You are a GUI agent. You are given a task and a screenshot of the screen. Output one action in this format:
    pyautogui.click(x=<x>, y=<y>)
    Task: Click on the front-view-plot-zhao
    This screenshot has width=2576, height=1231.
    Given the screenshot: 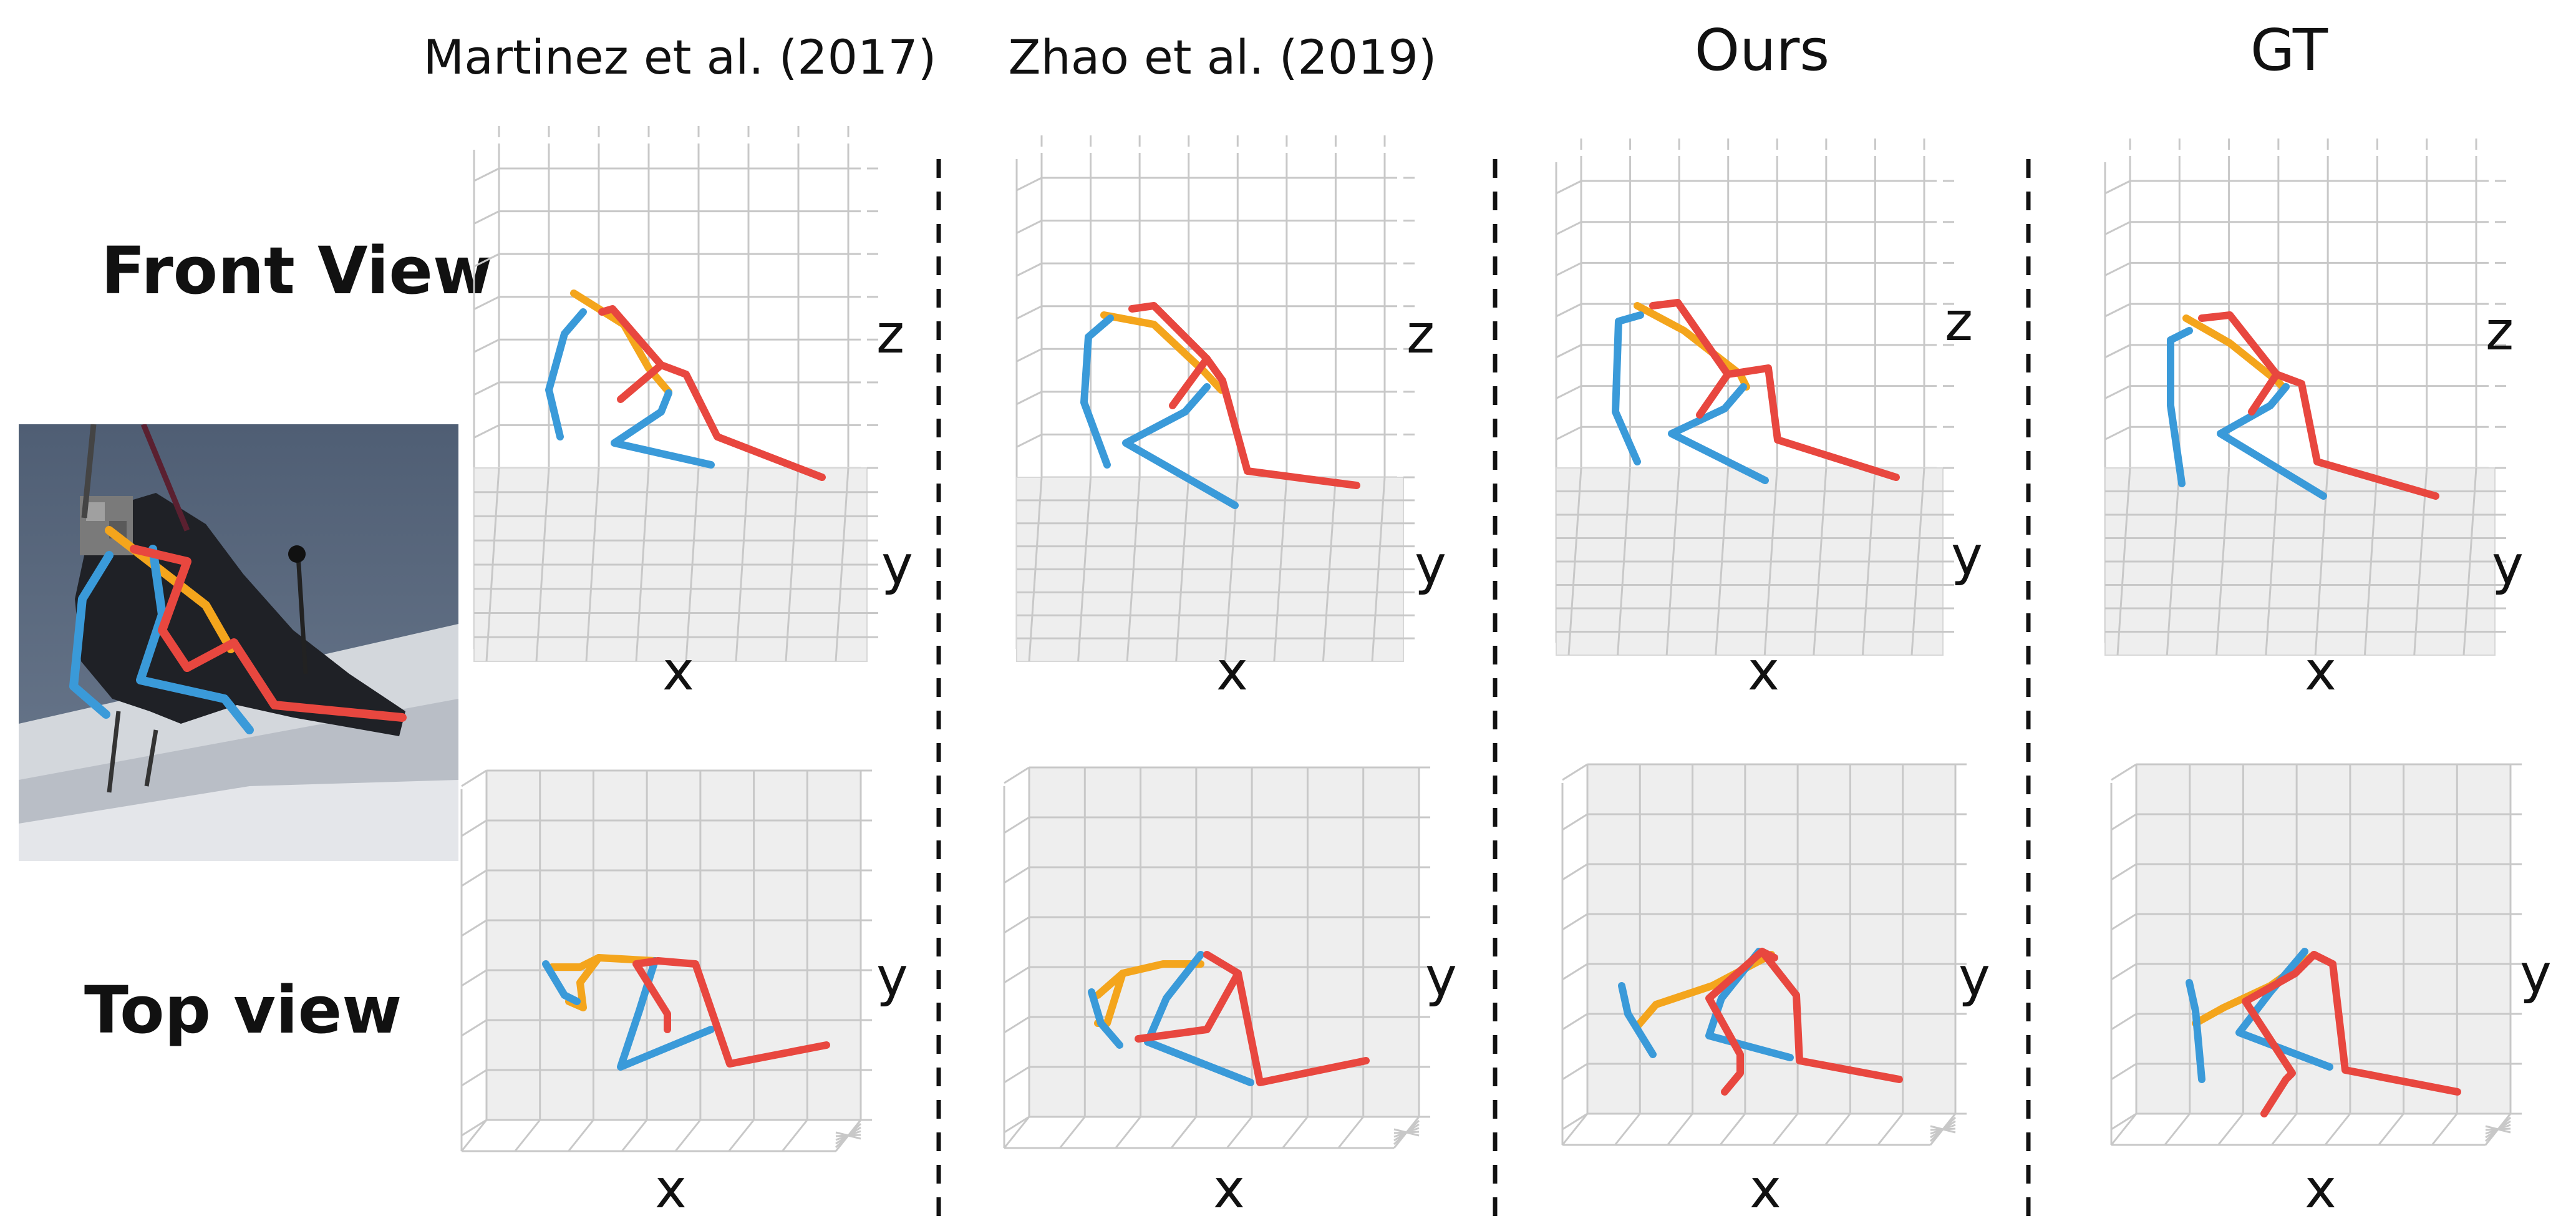 What is the action you would take?
    pyautogui.click(x=1215, y=398)
    